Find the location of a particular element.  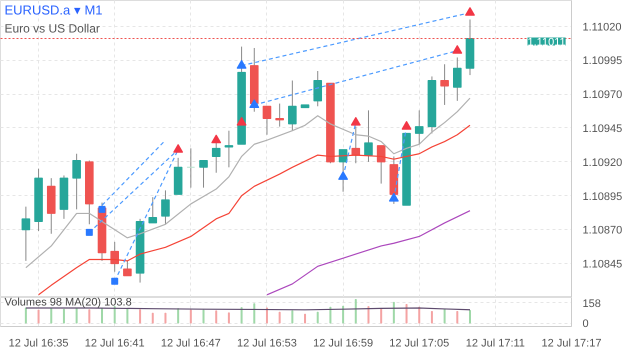

y-tick-label: 1.10995 is located at coordinates (602, 61).